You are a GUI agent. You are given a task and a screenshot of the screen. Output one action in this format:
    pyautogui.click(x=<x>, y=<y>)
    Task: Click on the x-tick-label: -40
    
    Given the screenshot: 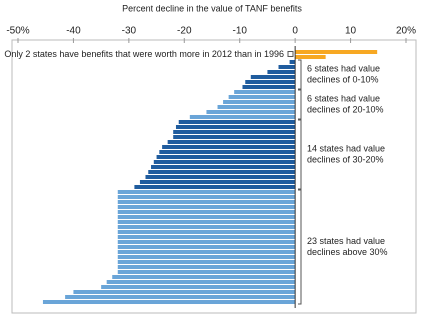 What is the action you would take?
    pyautogui.click(x=73, y=31)
    